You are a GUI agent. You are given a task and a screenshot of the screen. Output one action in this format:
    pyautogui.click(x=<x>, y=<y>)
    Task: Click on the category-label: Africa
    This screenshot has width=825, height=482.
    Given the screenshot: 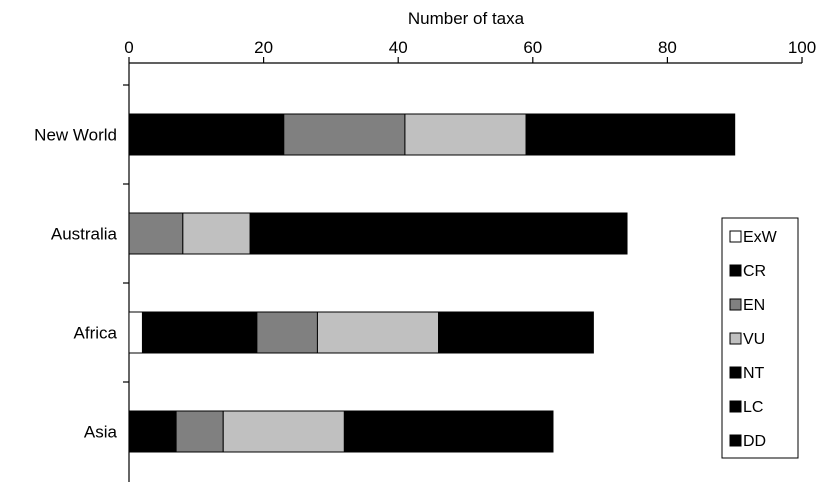 What is the action you would take?
    pyautogui.click(x=96, y=333)
    